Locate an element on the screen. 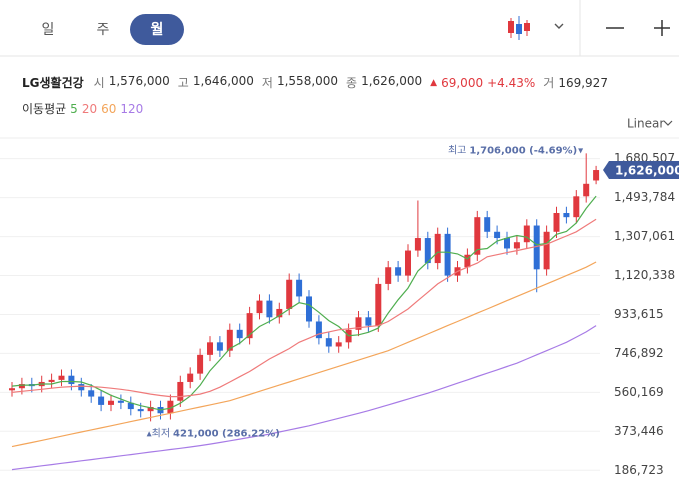  tab: 일 is located at coordinates (48, 30).